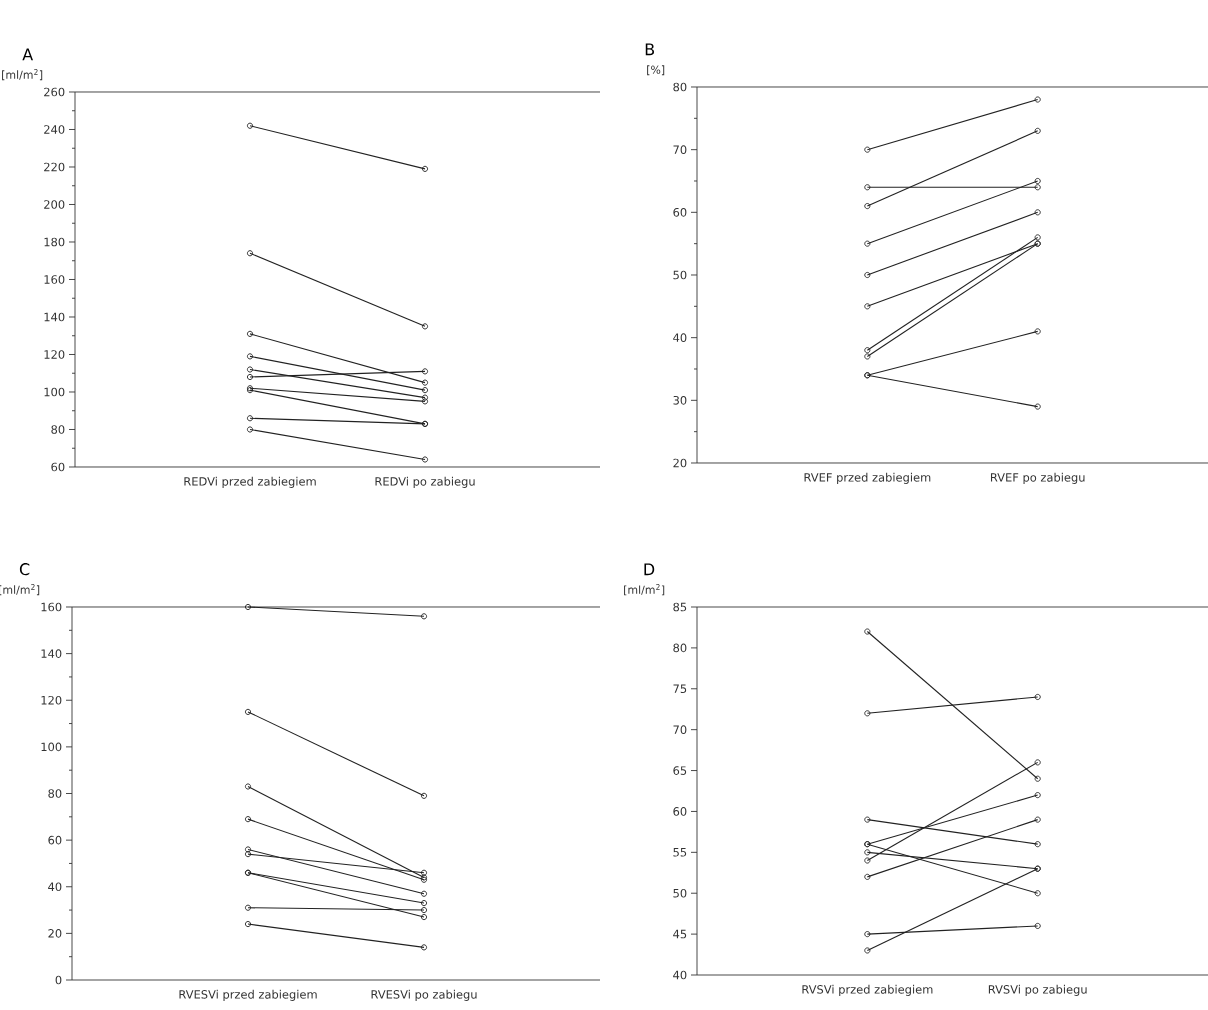 The image size is (1208, 1010). What do you see at coordinates (680, 770) in the screenshot?
I see `y-tick-label: 65` at bounding box center [680, 770].